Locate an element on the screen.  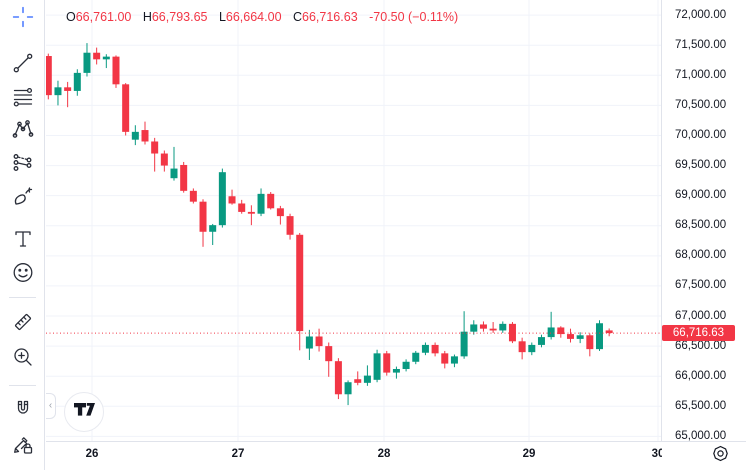
price-axis-label: 66,500.00 is located at coordinates (701, 345).